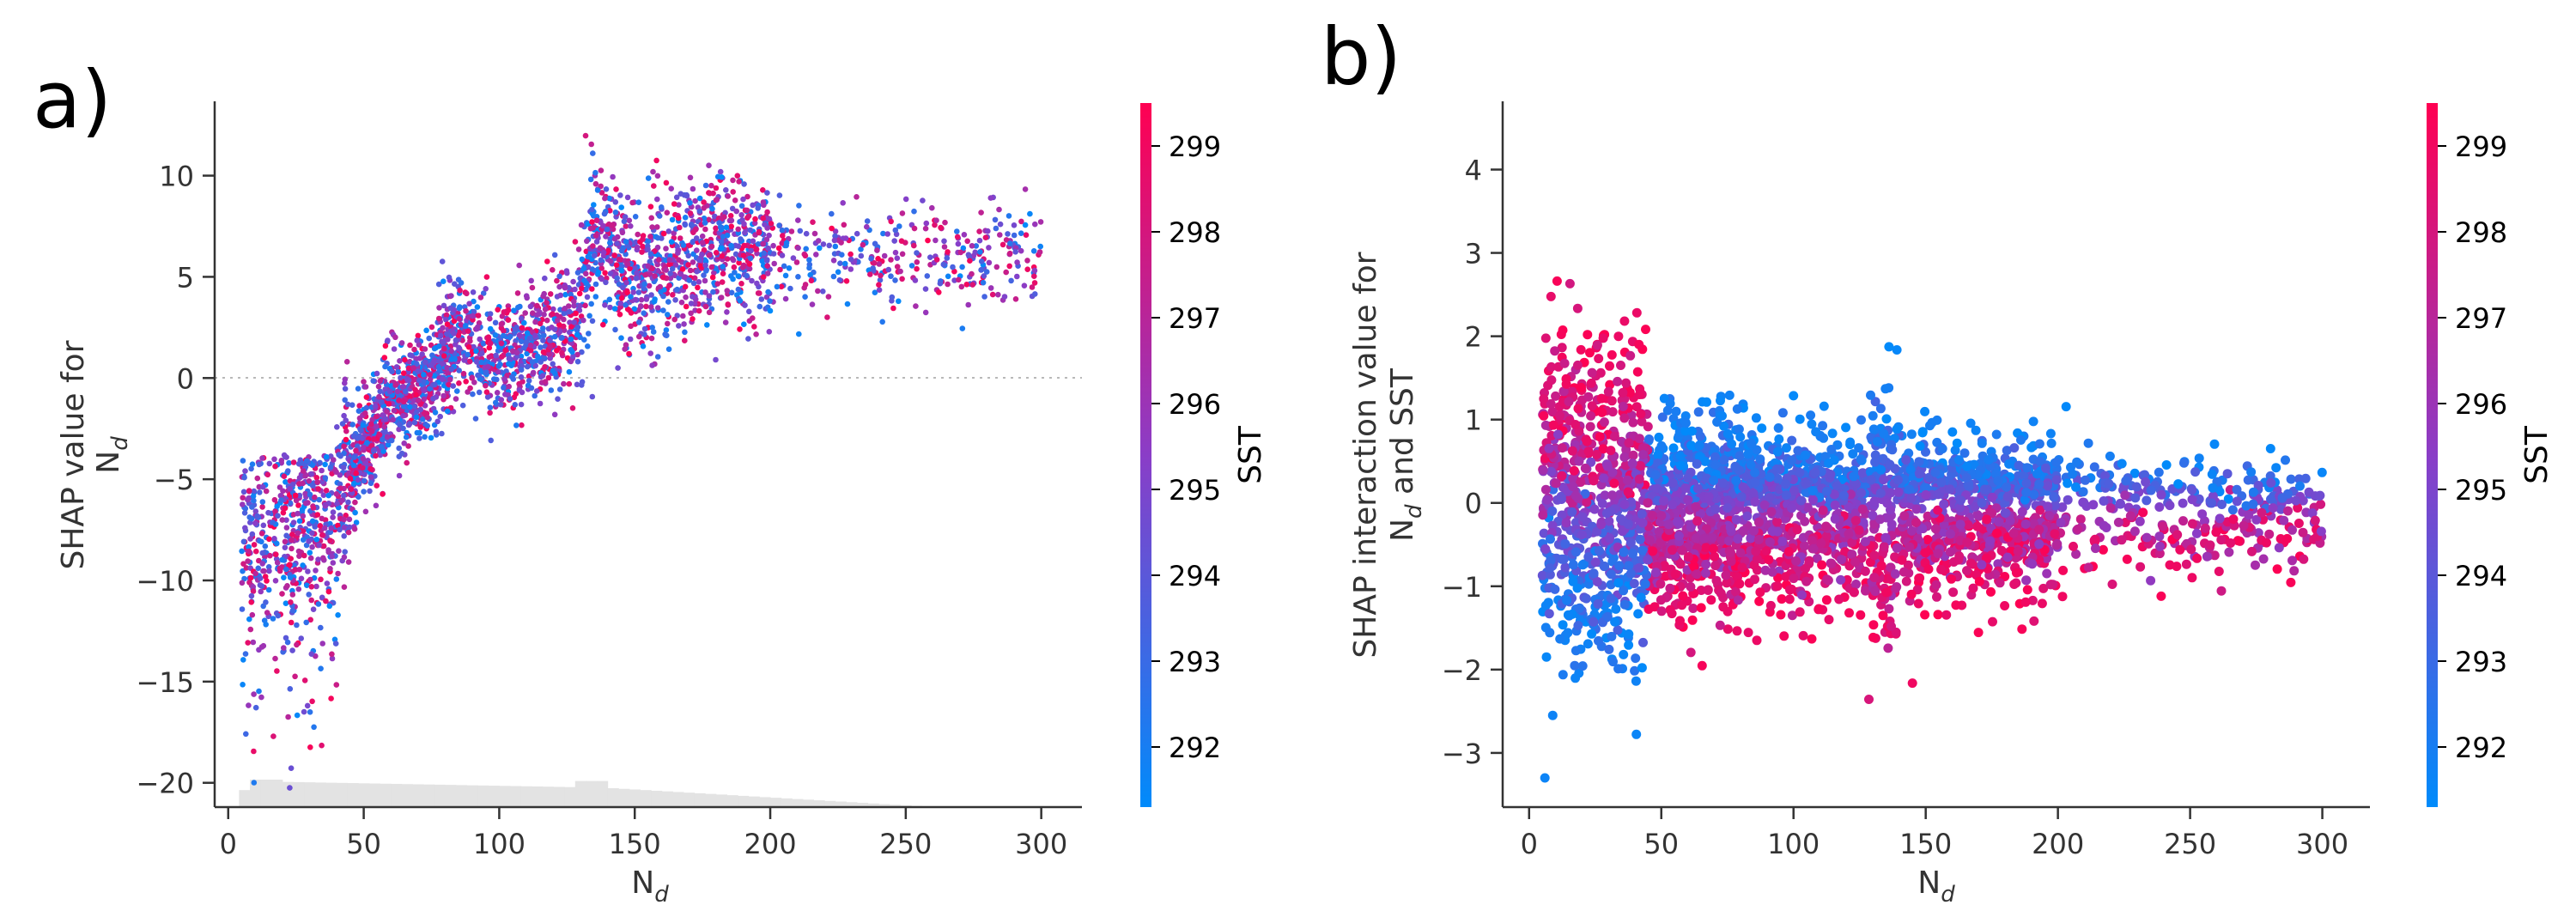 The image size is (2576, 917). What do you see at coordinates (499, 844) in the screenshot?
I see `x-tick-label: 100` at bounding box center [499, 844].